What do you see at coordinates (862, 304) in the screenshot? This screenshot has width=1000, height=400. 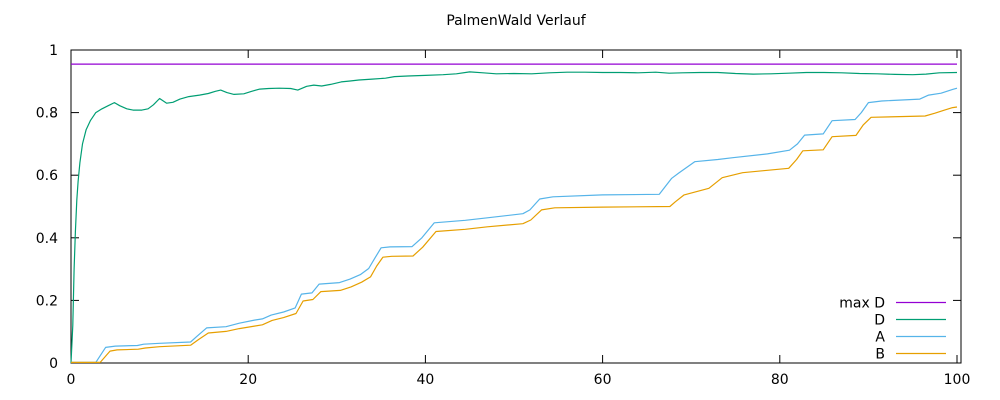 I see `legend-label-max-D: max D` at bounding box center [862, 304].